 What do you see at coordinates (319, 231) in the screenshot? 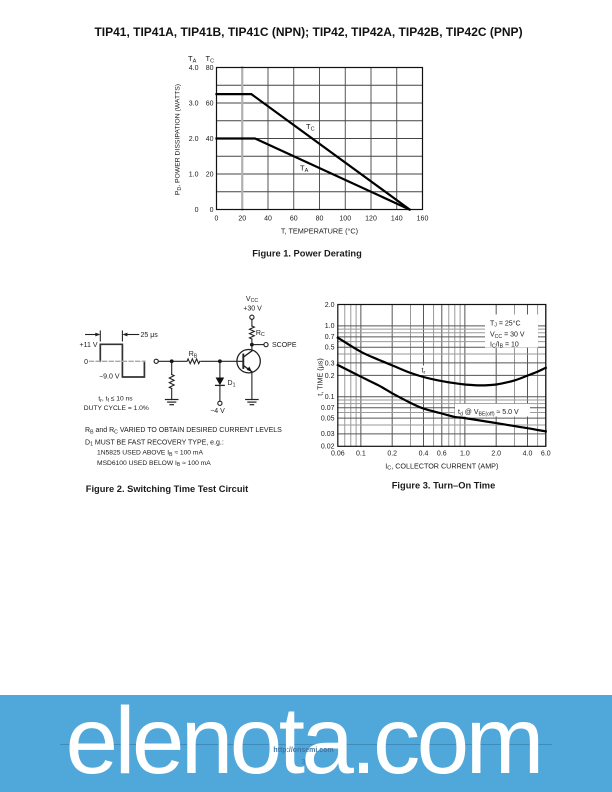
I see `svg-text: T, TEMPERATURE (°C)` at bounding box center [319, 231].